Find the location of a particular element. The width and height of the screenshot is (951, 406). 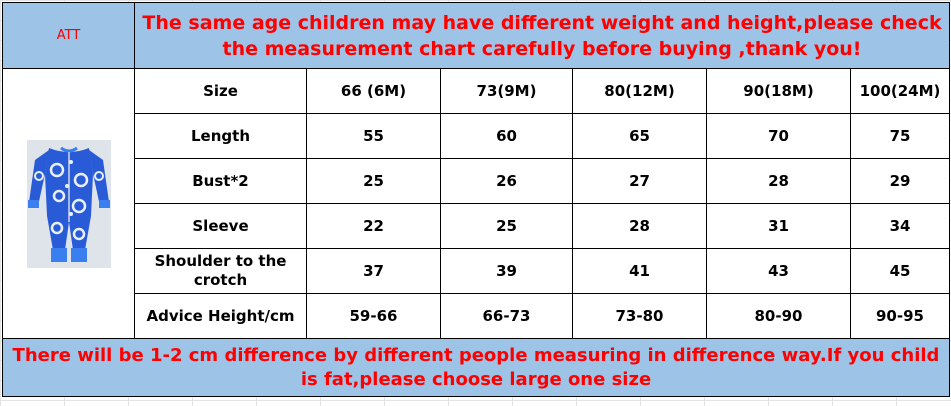

col-header-24m: 100(24M) is located at coordinates (900, 91).